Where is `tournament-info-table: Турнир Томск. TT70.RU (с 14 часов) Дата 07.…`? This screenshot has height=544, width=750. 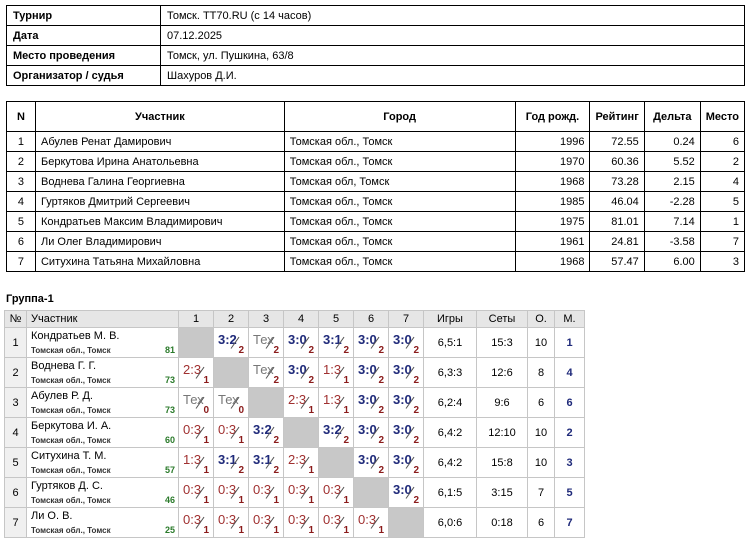
tournament-info-table: Турнир Томск. TT70.RU (с 14 часов) Дата 07.… is located at coordinates (375, 45).